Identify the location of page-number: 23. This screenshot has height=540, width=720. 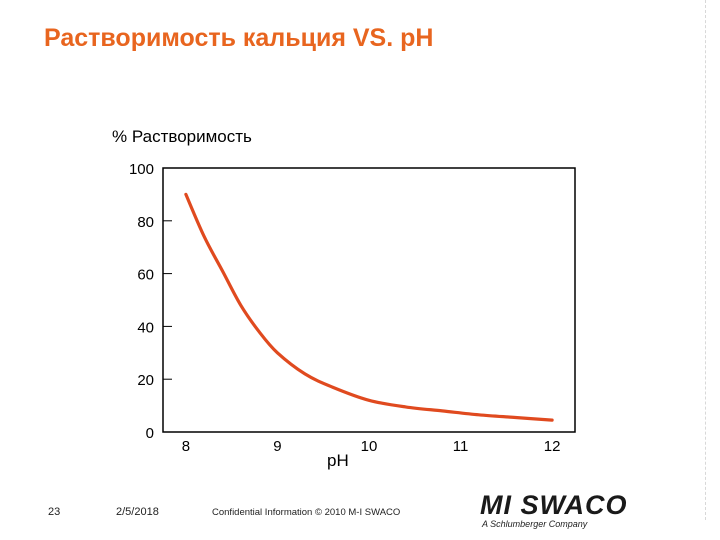
(54, 512).